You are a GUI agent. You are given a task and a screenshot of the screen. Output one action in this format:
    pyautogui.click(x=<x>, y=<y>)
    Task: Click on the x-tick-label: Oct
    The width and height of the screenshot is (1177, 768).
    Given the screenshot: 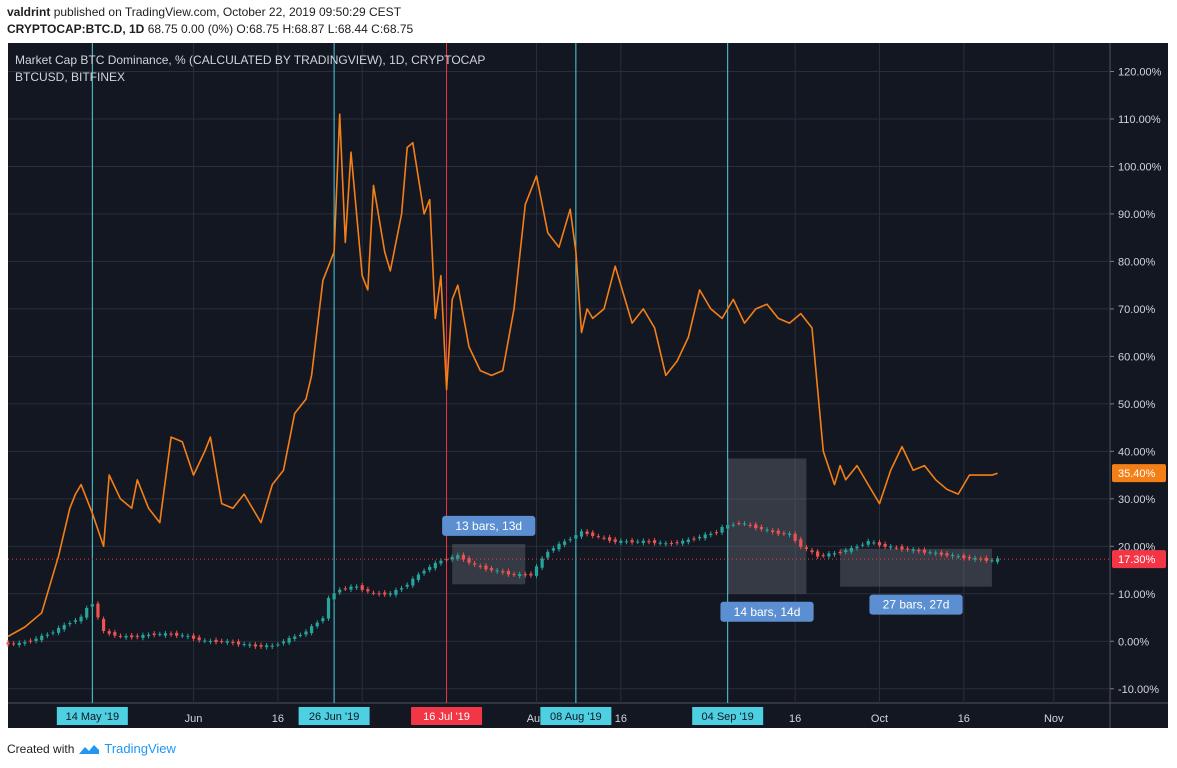 What is the action you would take?
    pyautogui.click(x=879, y=719)
    